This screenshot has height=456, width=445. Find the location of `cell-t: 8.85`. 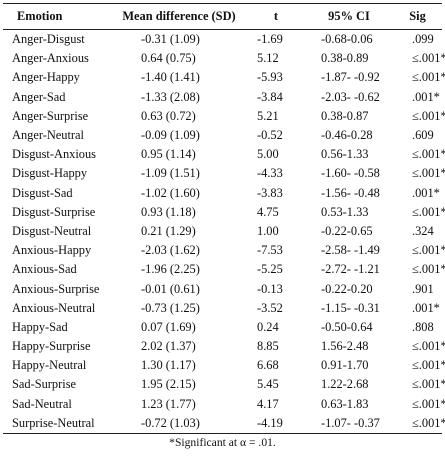

cell-t: 8.85 is located at coordinates (268, 346).